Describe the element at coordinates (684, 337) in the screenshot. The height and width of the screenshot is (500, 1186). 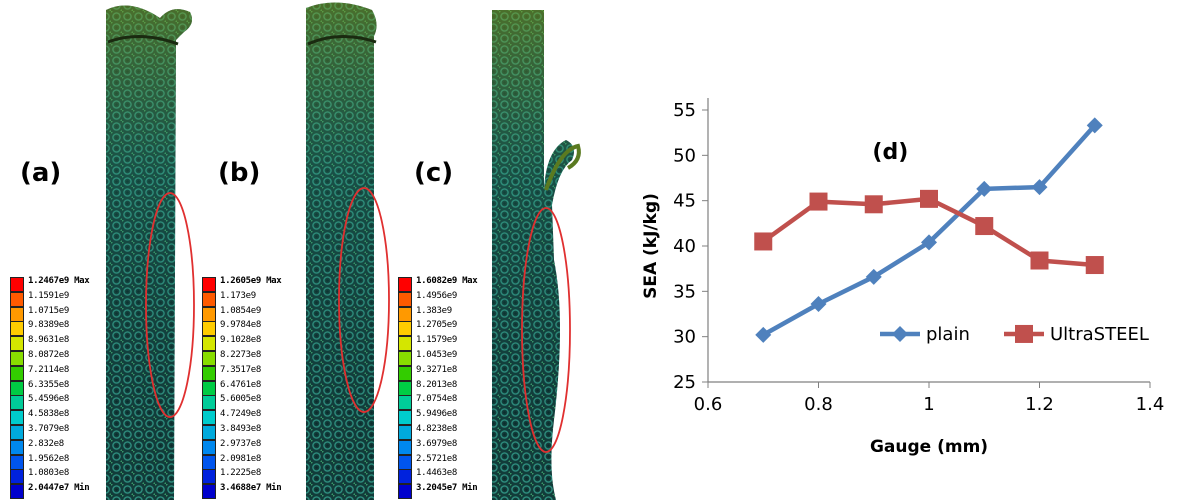
I see `y-tick-label: 30` at that location.